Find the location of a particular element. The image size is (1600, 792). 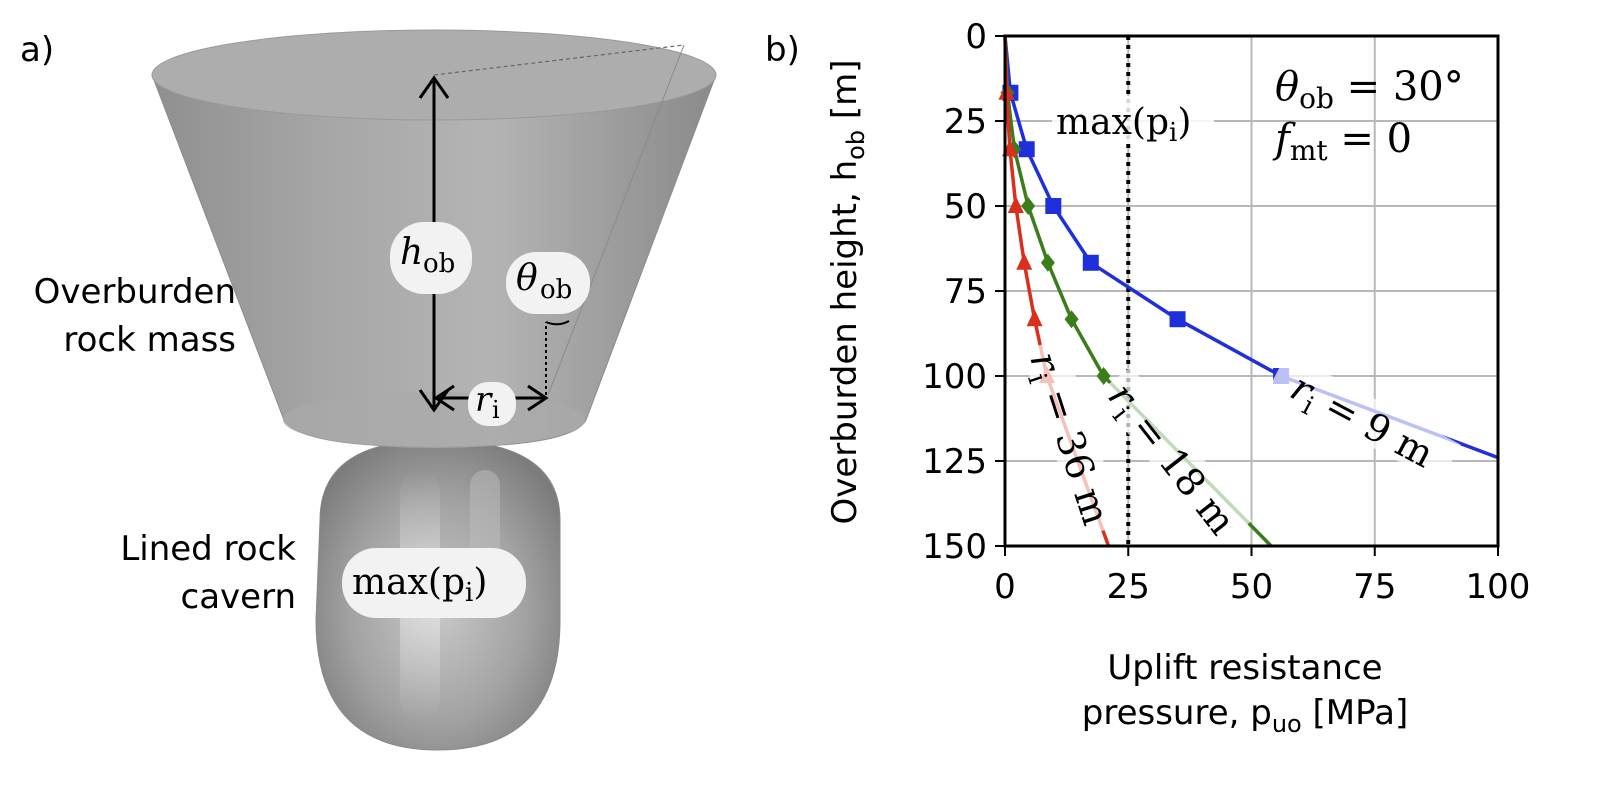

x-axis-label-line2: pressure, p is located at coordinates (1177, 713).